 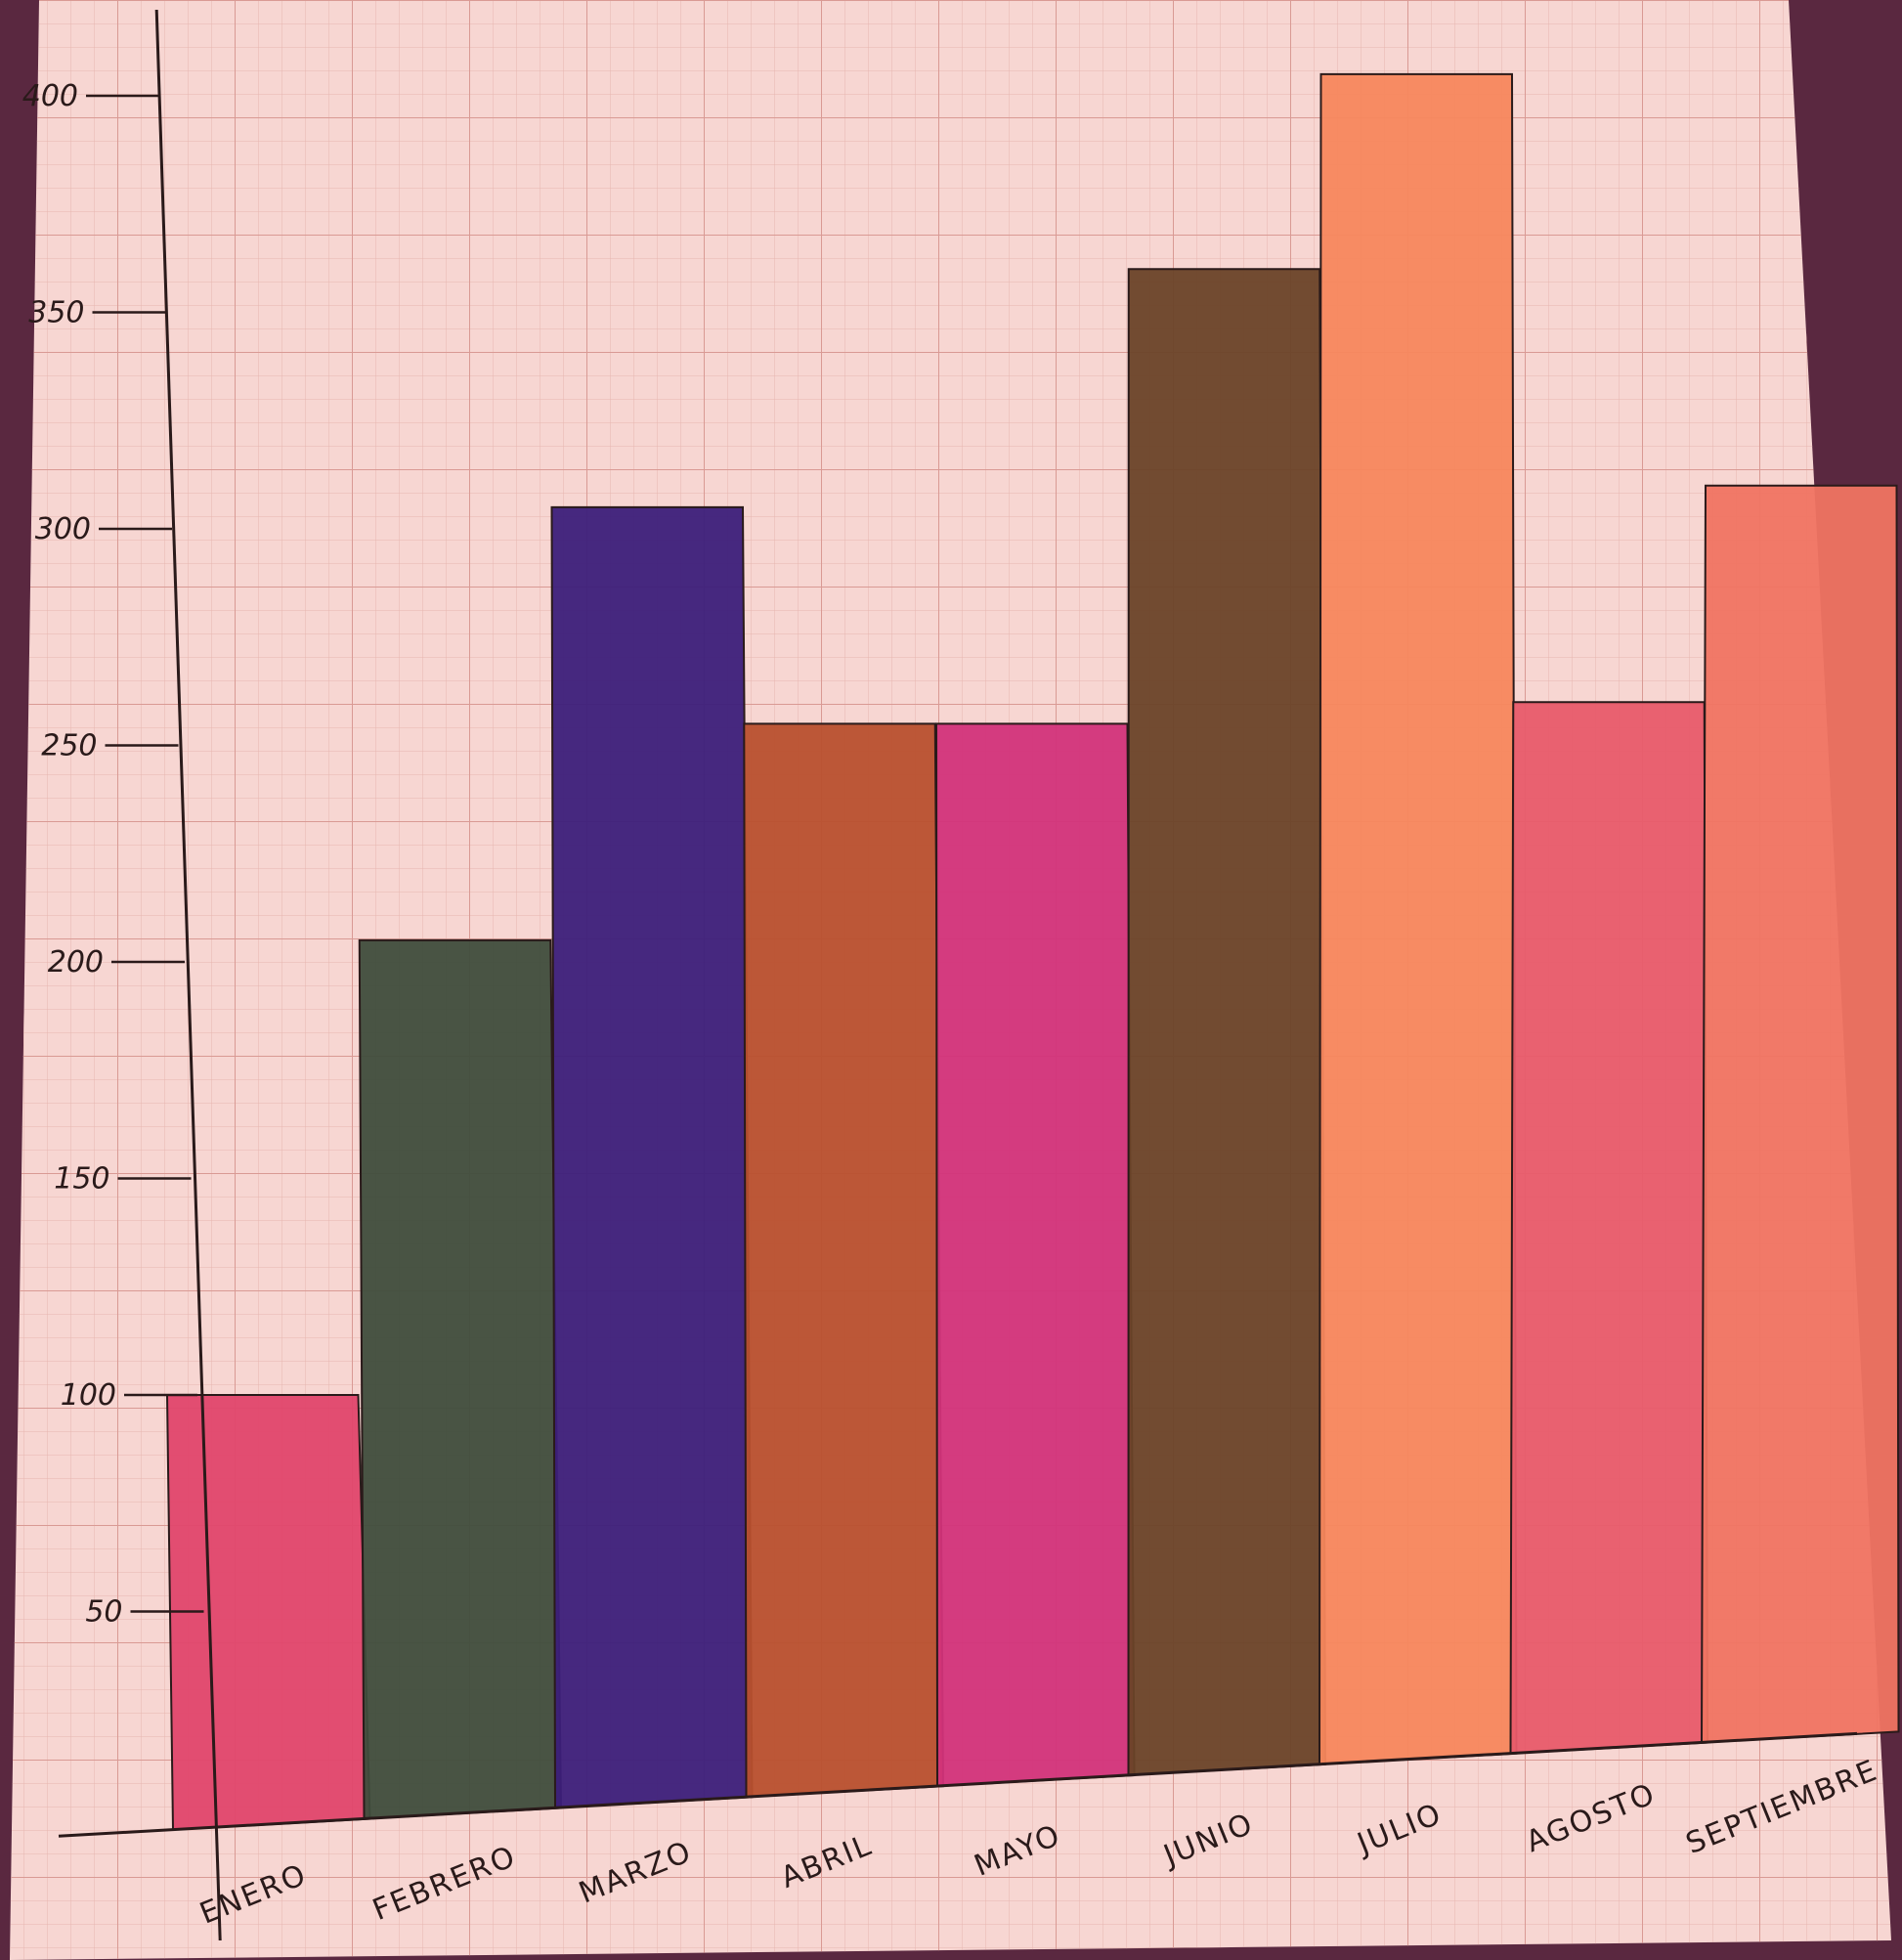 What do you see at coordinates (844, 1260) in the screenshot?
I see `bar-abril` at bounding box center [844, 1260].